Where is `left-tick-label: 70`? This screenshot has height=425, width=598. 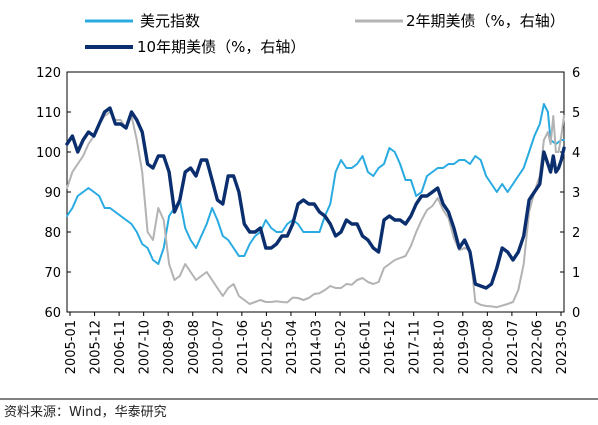
left-tick-label: 70 is located at coordinates (52, 273).